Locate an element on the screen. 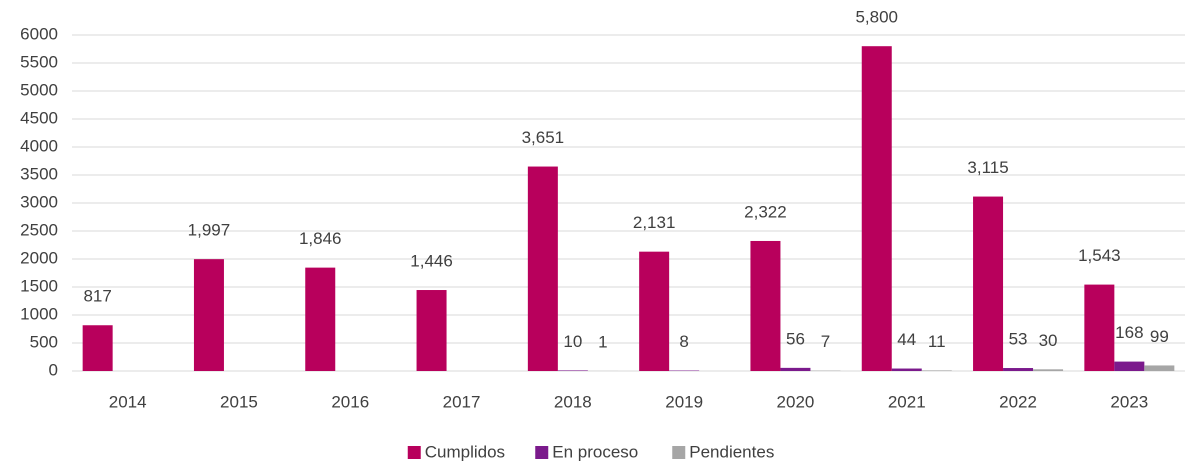 The image size is (1199, 471). data-label: 11 is located at coordinates (937, 341).